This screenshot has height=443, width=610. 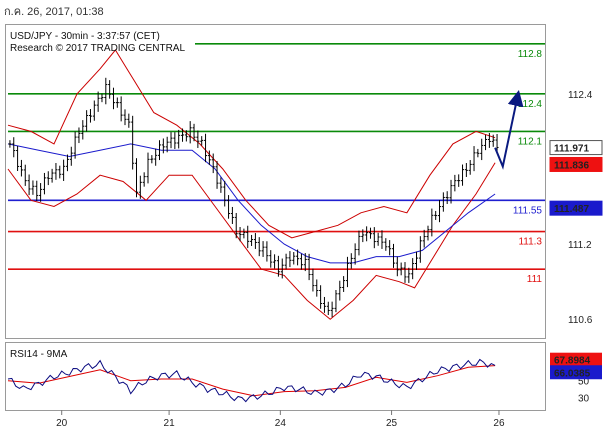 I want to click on rsi-panel, so click(x=275, y=376).